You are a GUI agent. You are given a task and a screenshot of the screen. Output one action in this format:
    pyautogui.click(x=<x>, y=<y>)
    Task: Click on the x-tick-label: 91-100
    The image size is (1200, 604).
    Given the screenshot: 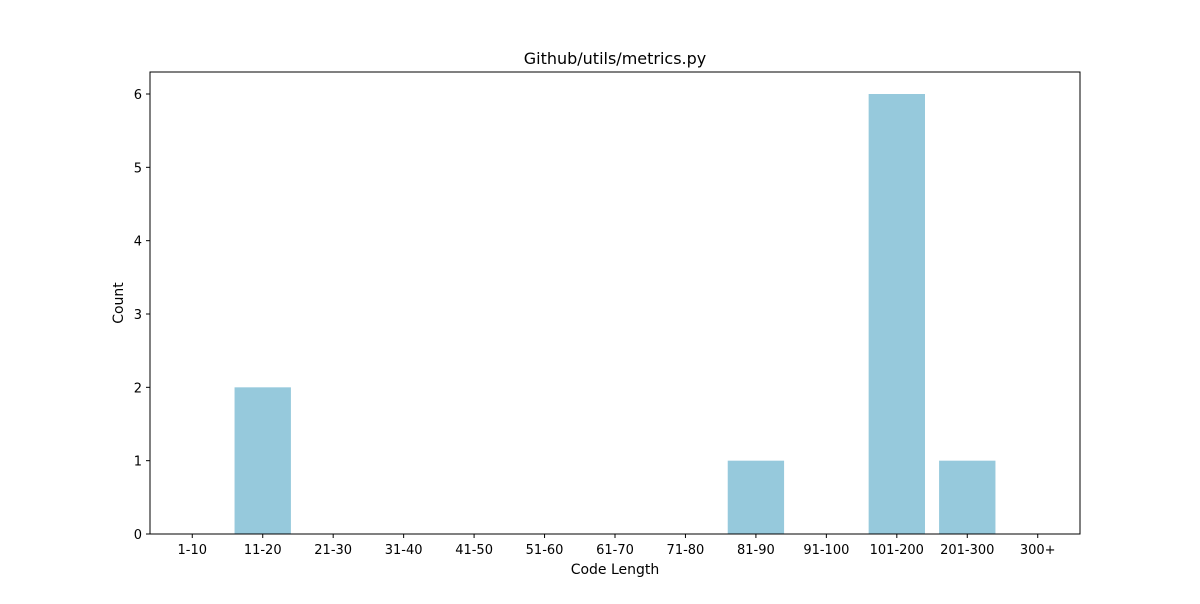 What is the action you would take?
    pyautogui.click(x=826, y=550)
    